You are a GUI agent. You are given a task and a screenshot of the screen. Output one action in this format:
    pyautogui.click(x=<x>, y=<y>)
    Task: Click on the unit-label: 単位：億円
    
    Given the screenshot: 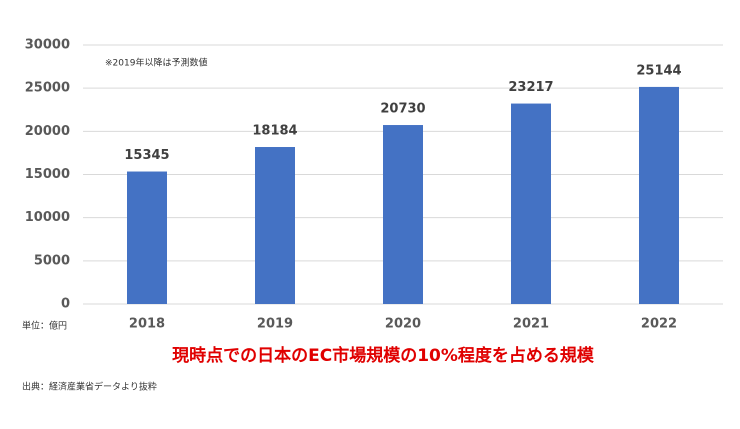 What is the action you would take?
    pyautogui.click(x=44, y=326)
    